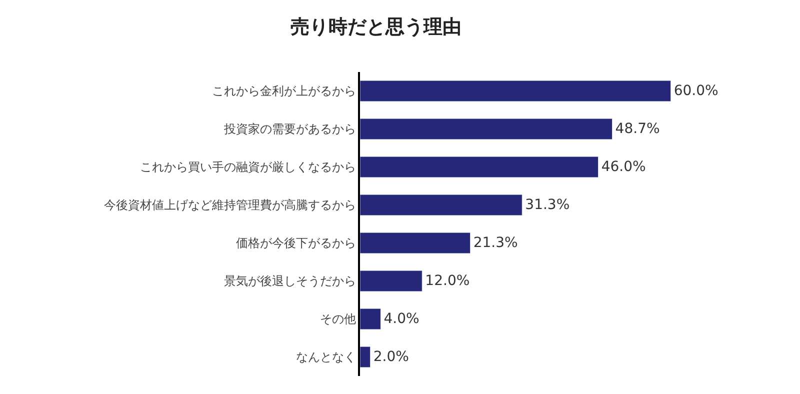  What do you see at coordinates (495, 243) in the screenshot?
I see `data-label: 21.3%` at bounding box center [495, 243].